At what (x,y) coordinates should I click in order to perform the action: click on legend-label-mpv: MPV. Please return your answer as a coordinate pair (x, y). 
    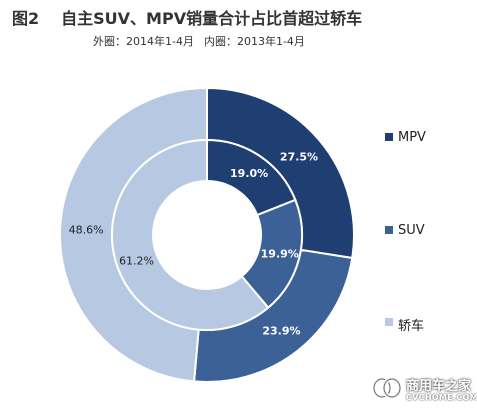
    Looking at the image, I should click on (412, 137).